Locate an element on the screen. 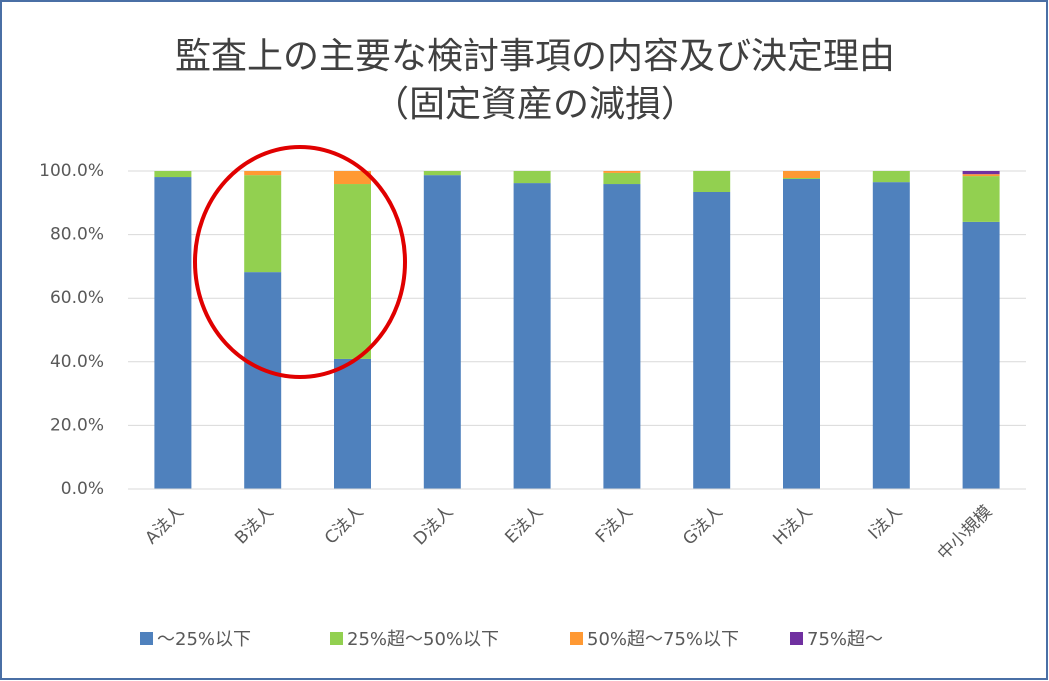 The width and height of the screenshot is (1049, 681). chart-subtitle: （固定資産の減損） is located at coordinates (535, 104).